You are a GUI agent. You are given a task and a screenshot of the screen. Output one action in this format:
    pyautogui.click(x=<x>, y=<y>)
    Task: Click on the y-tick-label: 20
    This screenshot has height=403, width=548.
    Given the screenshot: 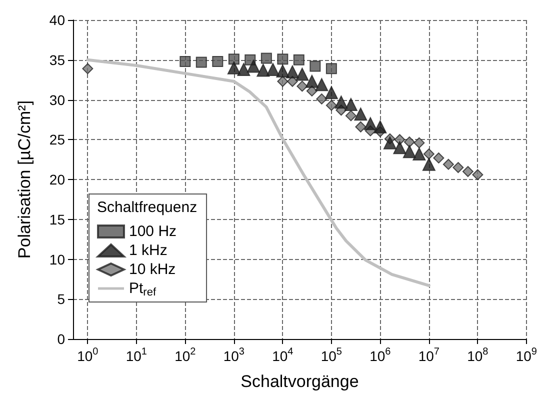 What is the action you would take?
    pyautogui.click(x=57, y=180)
    